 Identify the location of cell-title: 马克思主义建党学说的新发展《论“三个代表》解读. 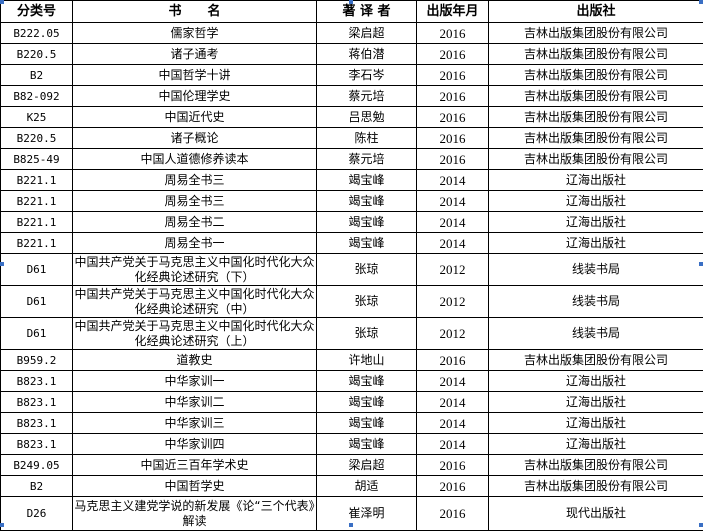
(195, 514).